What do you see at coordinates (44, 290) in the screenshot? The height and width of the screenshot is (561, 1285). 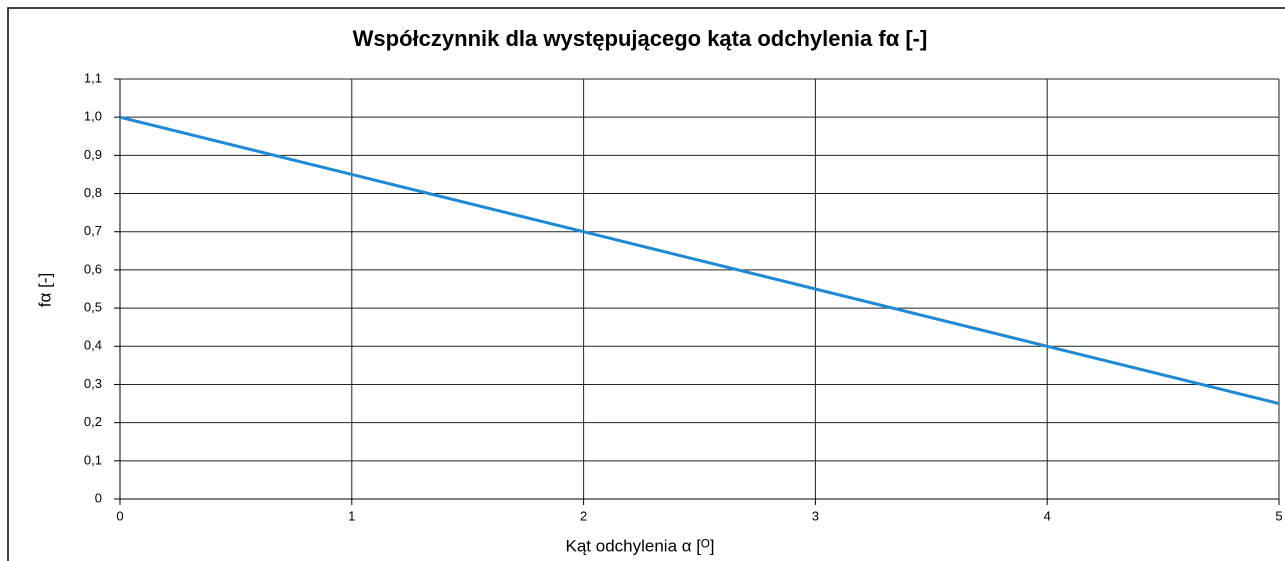 I see `y-axis-label: fα [-]` at bounding box center [44, 290].